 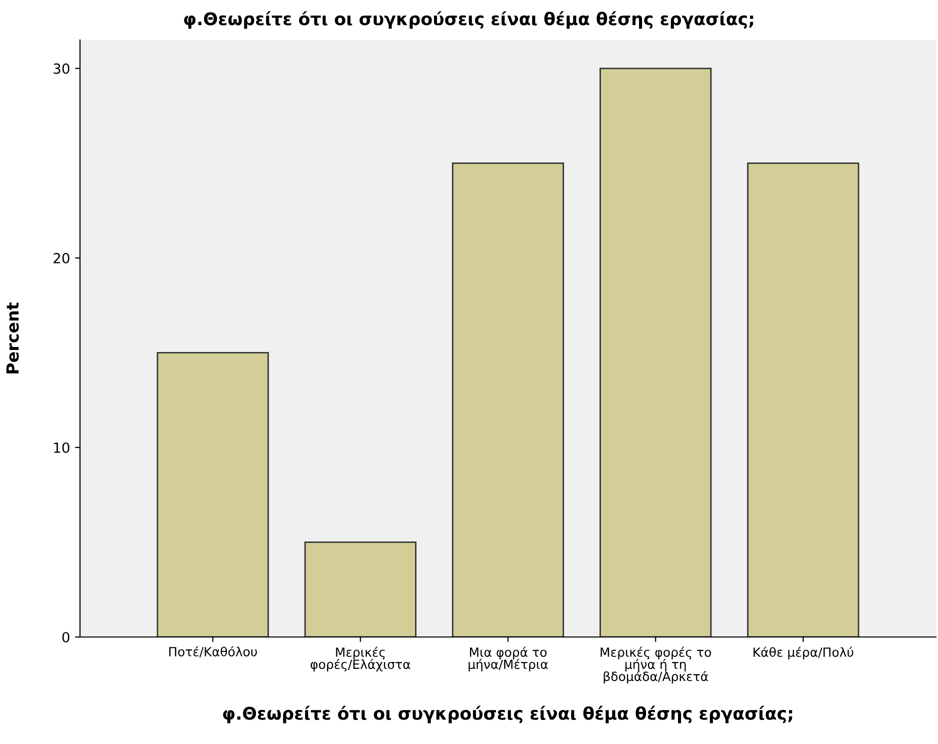 What do you see at coordinates (66, 637) in the screenshot?
I see `y-tick-label: 0` at bounding box center [66, 637].